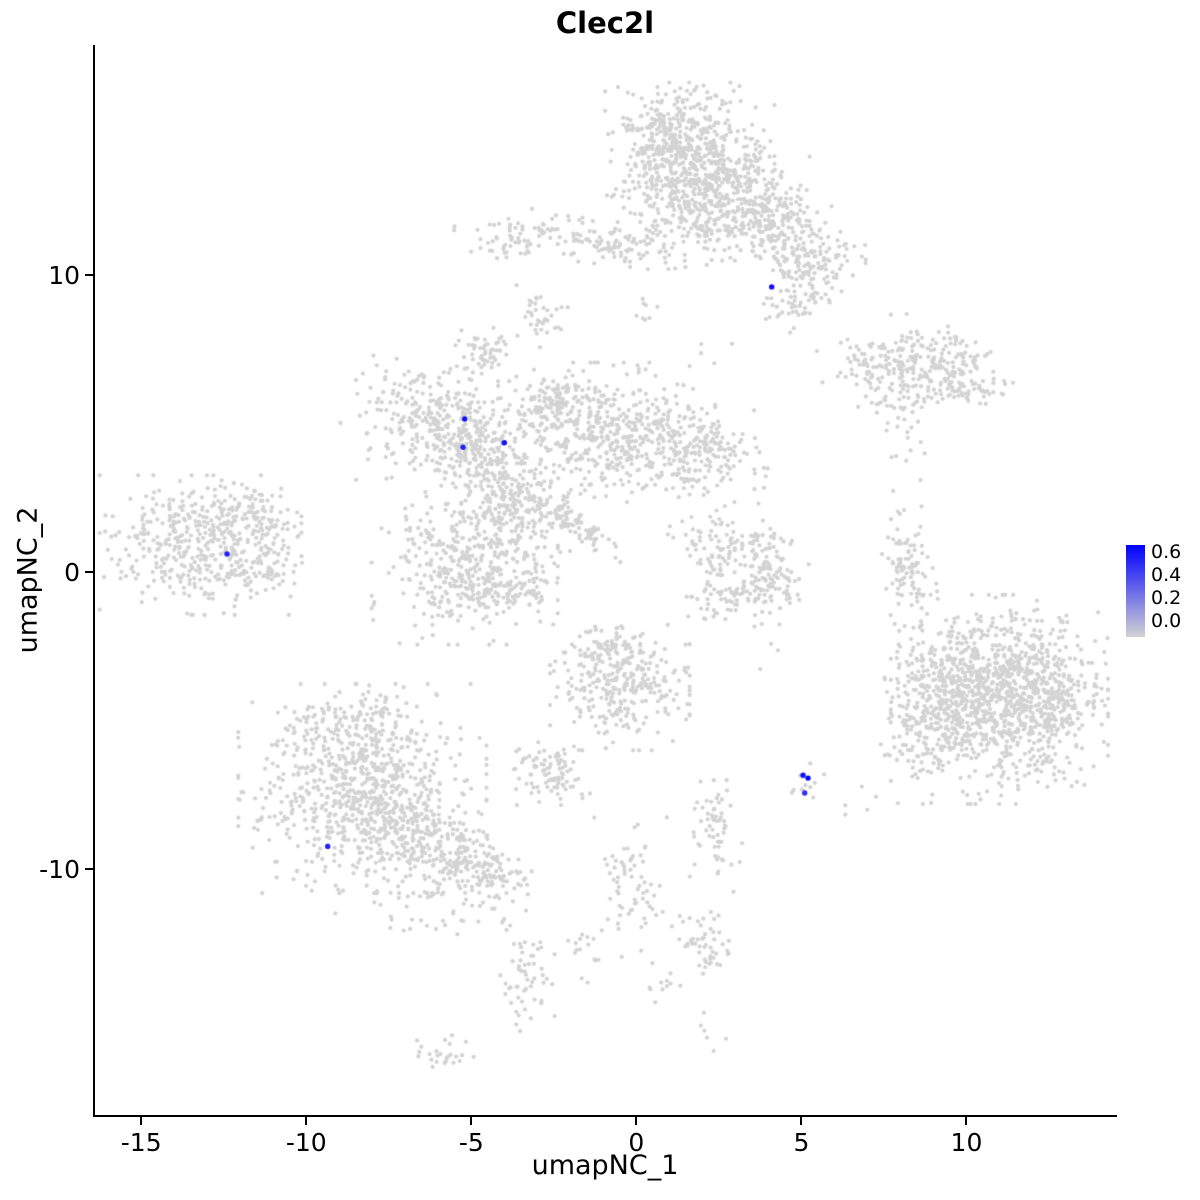 The height and width of the screenshot is (1200, 1200). What do you see at coordinates (59, 869) in the screenshot?
I see `y-tick-label: -10` at bounding box center [59, 869].